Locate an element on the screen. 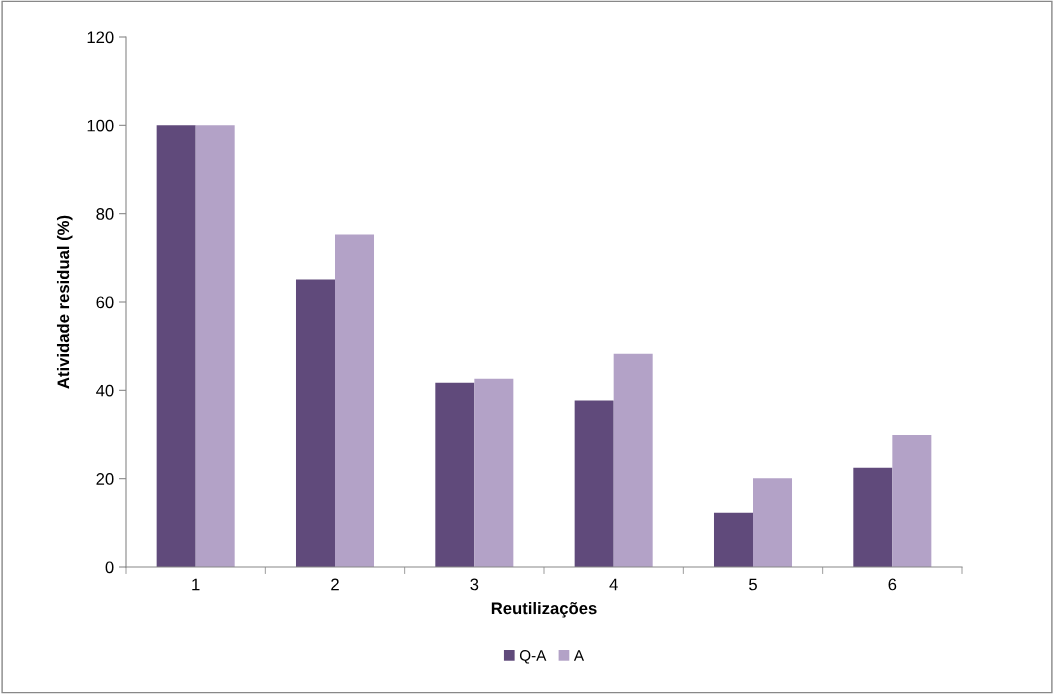 This screenshot has height=694, width=1054. y-tick-label: 100 is located at coordinates (100, 125).